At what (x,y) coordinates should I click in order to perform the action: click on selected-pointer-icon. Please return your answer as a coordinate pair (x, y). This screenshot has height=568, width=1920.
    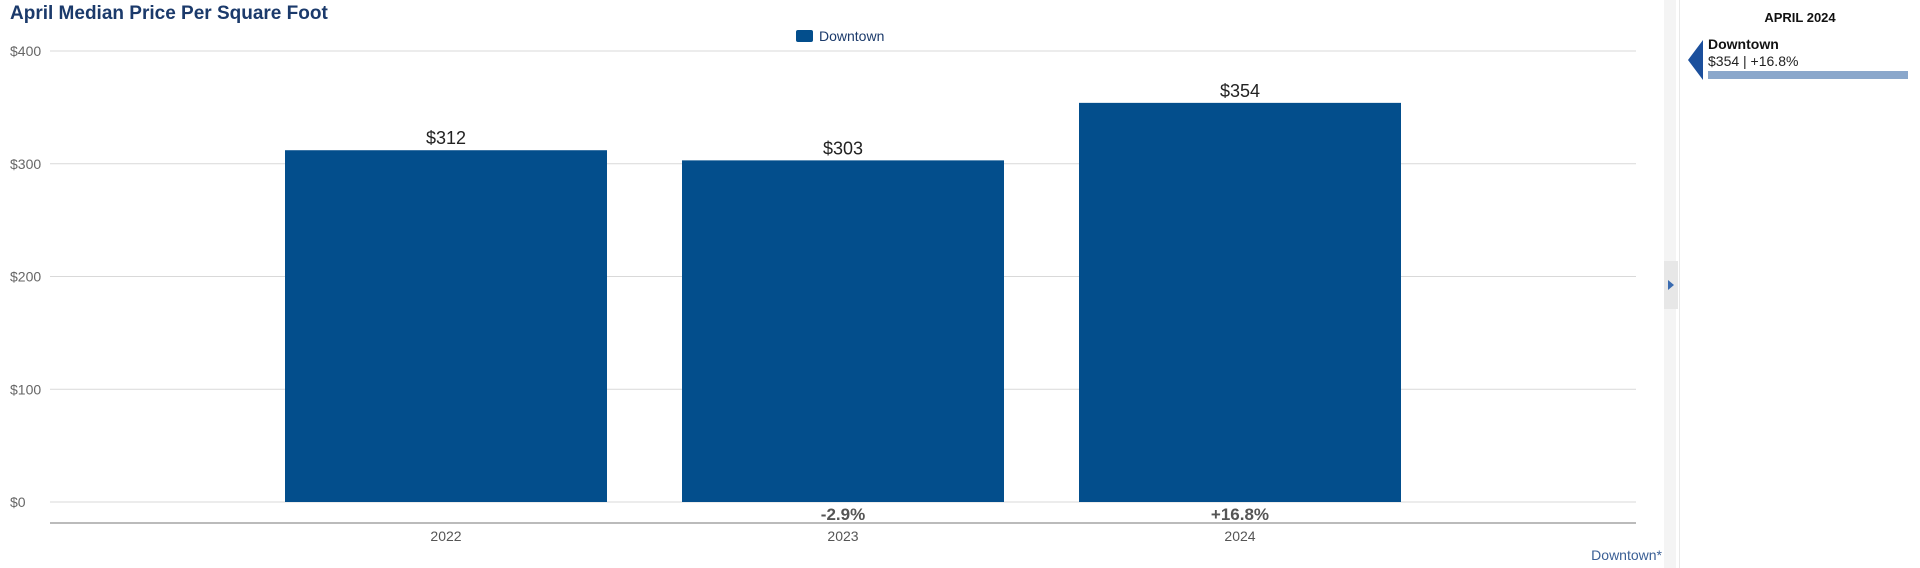
    Looking at the image, I should click on (1695, 60).